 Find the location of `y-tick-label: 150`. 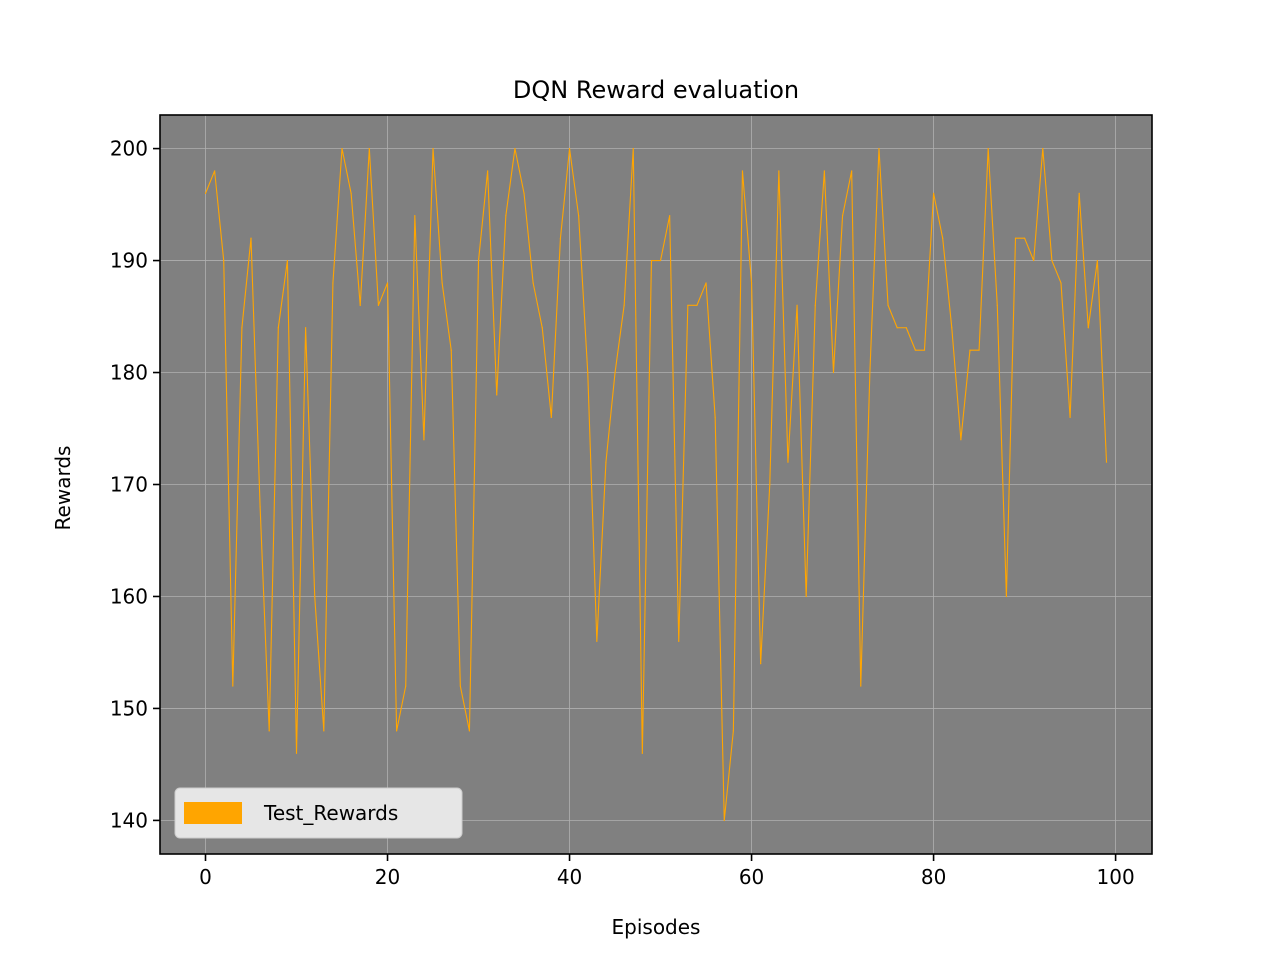

y-tick-label: 150 is located at coordinates (129, 708).